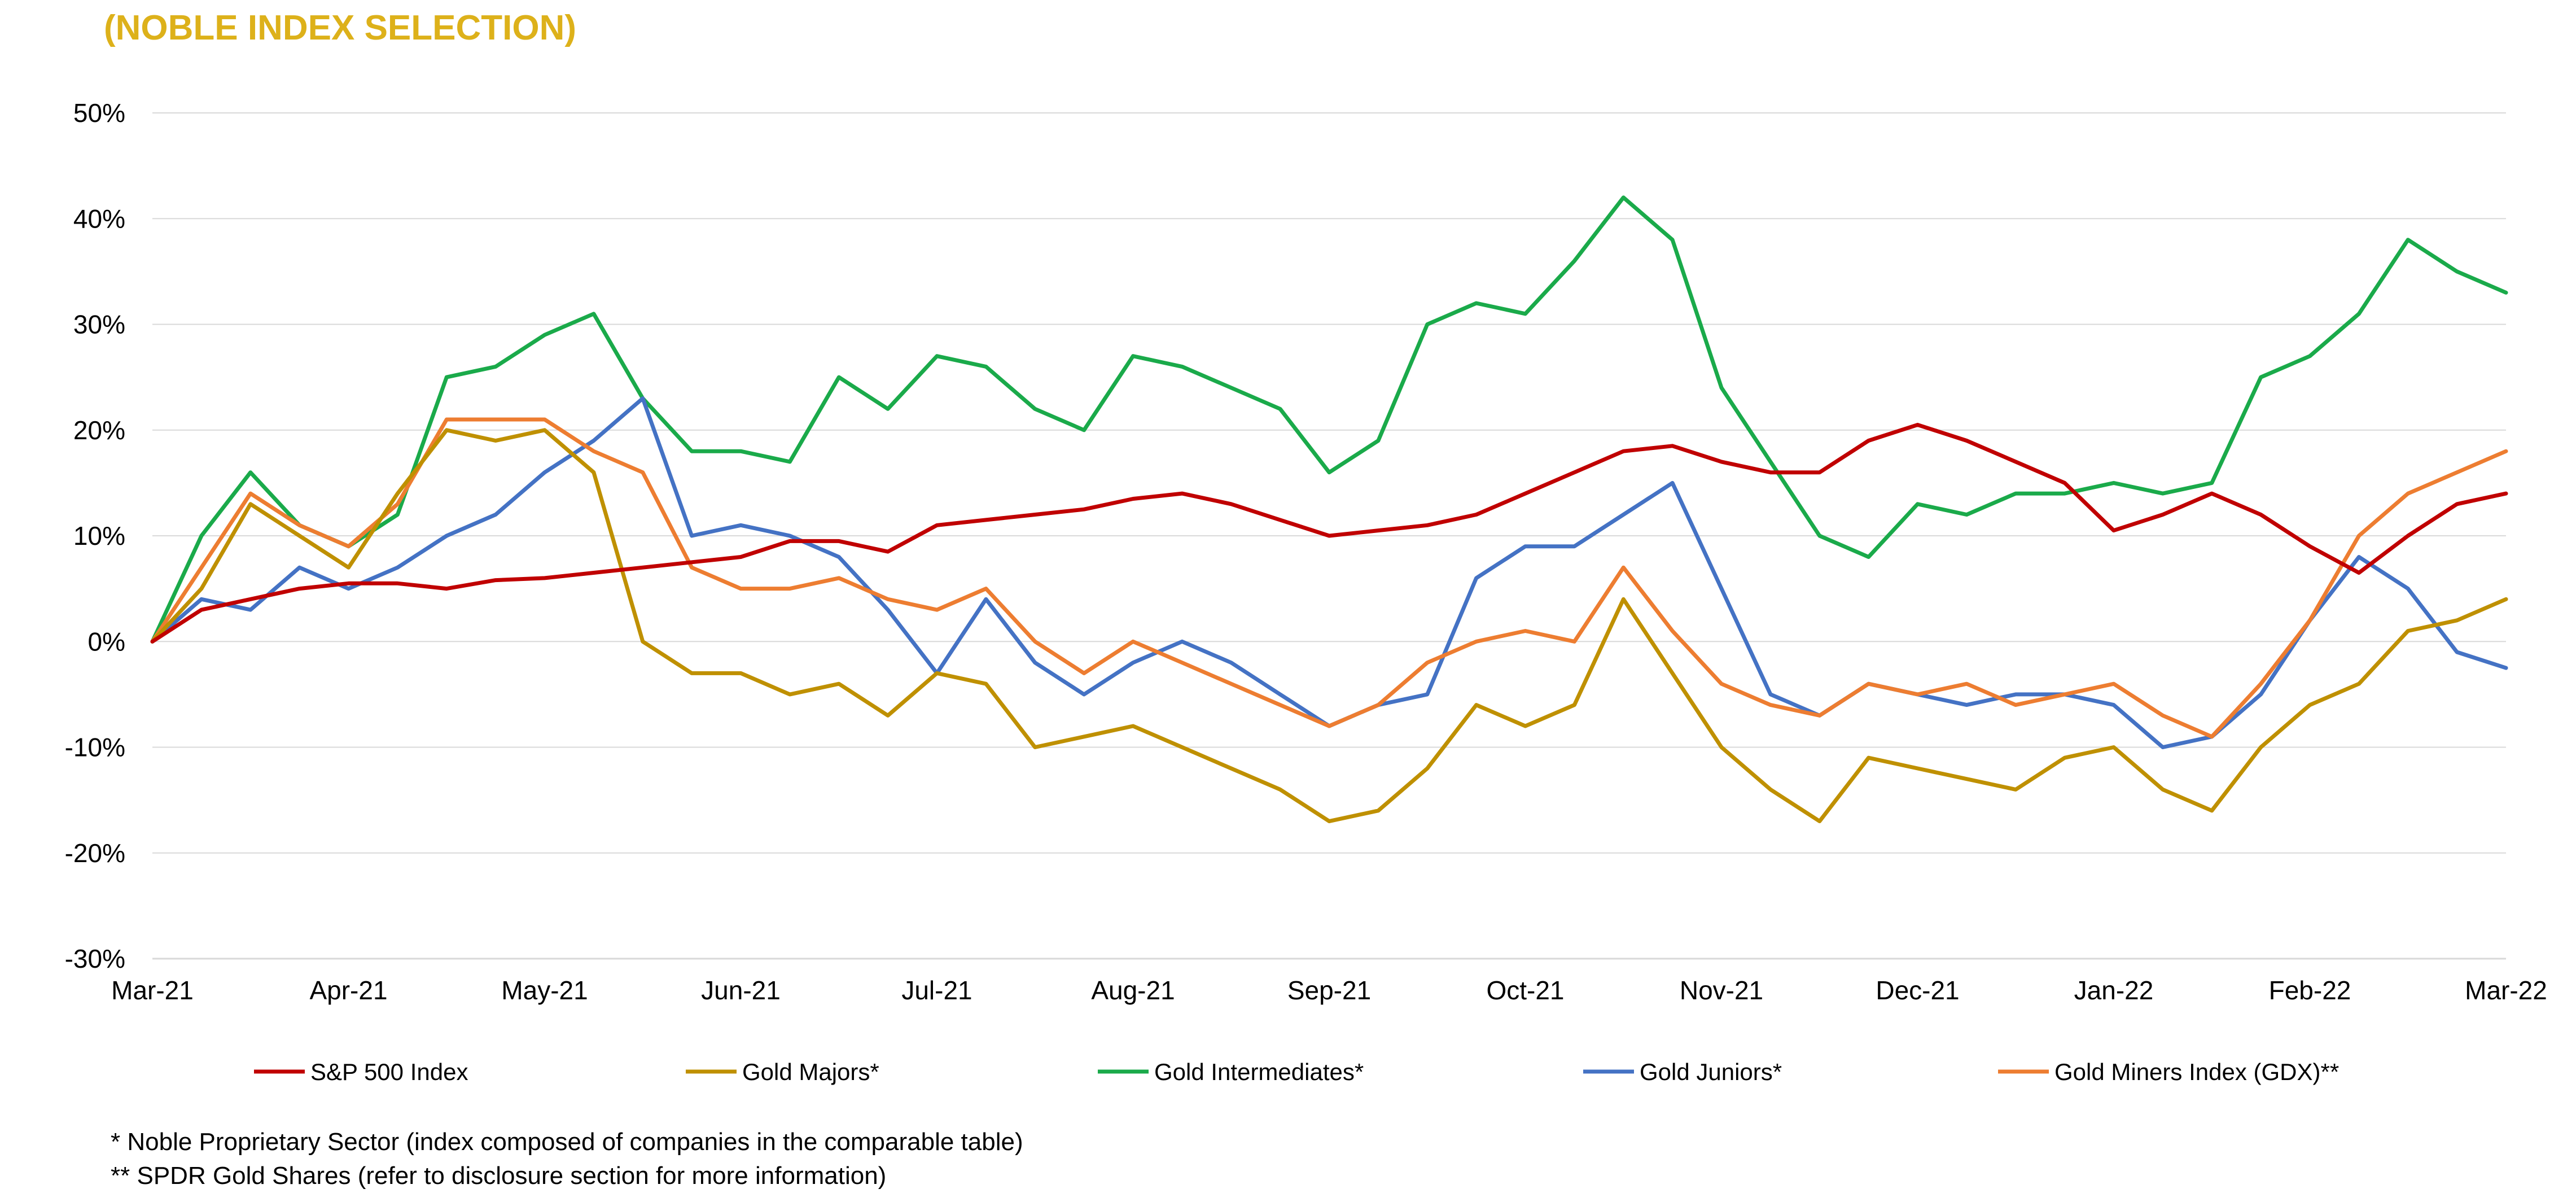  I want to click on y-tick-label: 20%, so click(99, 431).